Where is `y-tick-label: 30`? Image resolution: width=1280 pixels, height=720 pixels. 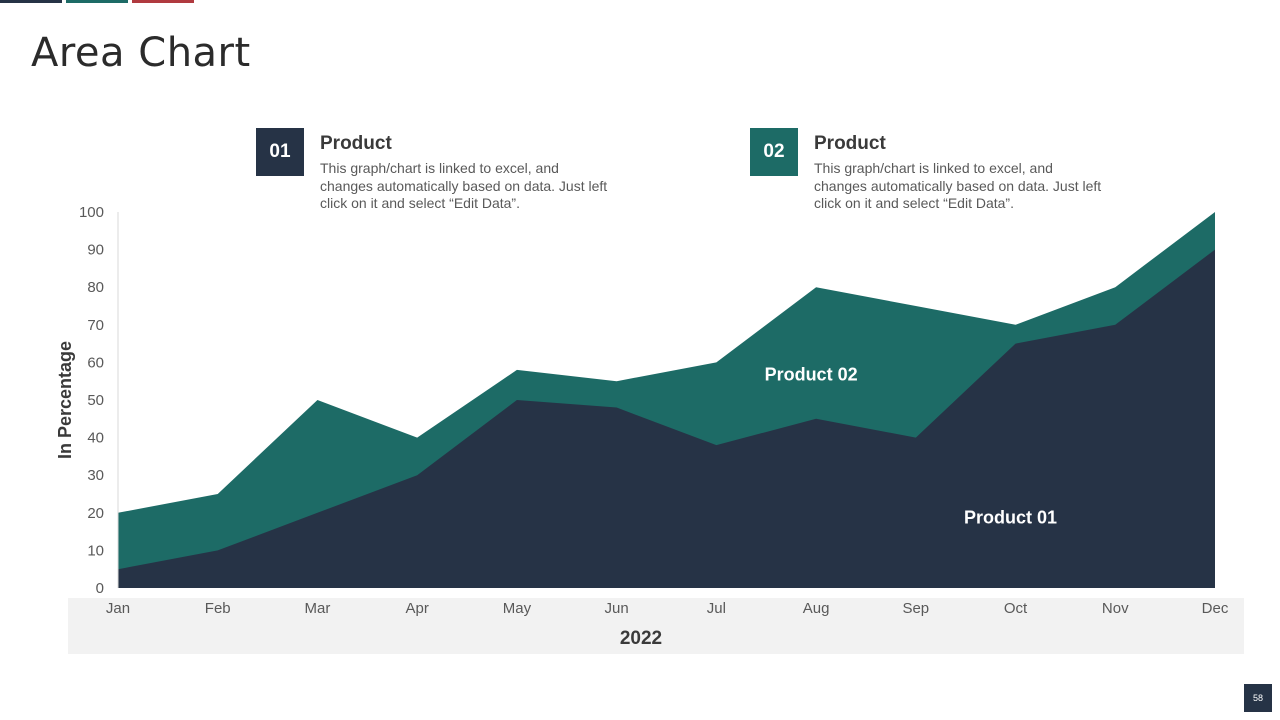
y-tick-label: 30 is located at coordinates (95, 475).